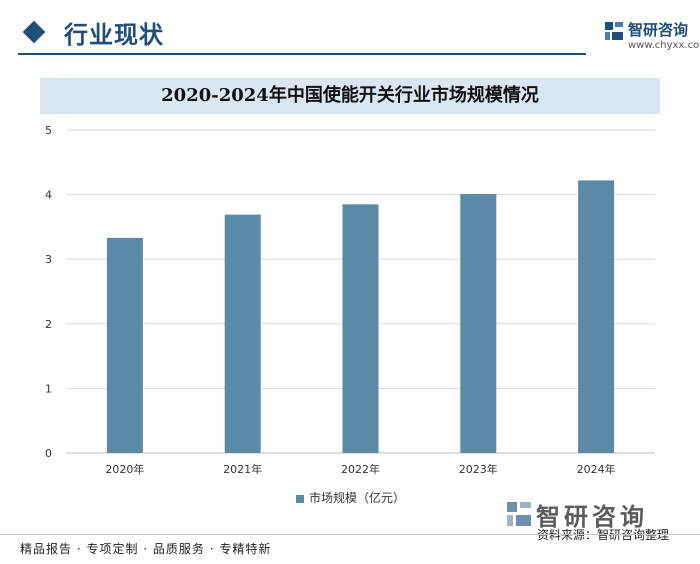 The height and width of the screenshot is (564, 700). I want to click on x-tick-label: 2023年, so click(478, 469).